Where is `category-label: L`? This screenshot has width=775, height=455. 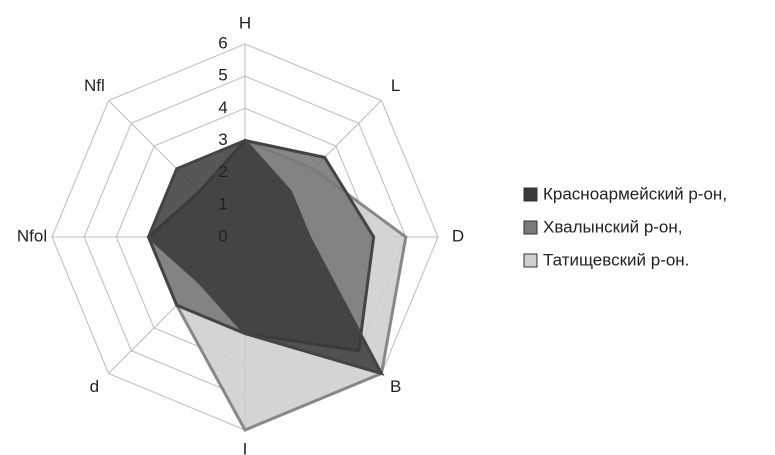 category-label: L is located at coordinates (395, 85).